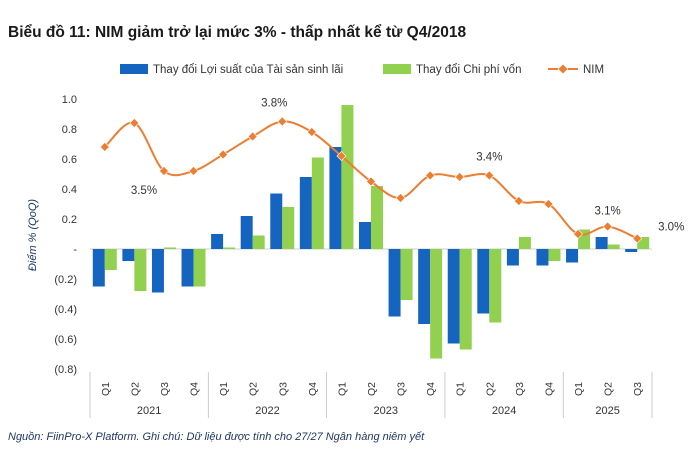  What do you see at coordinates (563, 69) in the screenshot?
I see `legend-marker-nim` at bounding box center [563, 69].